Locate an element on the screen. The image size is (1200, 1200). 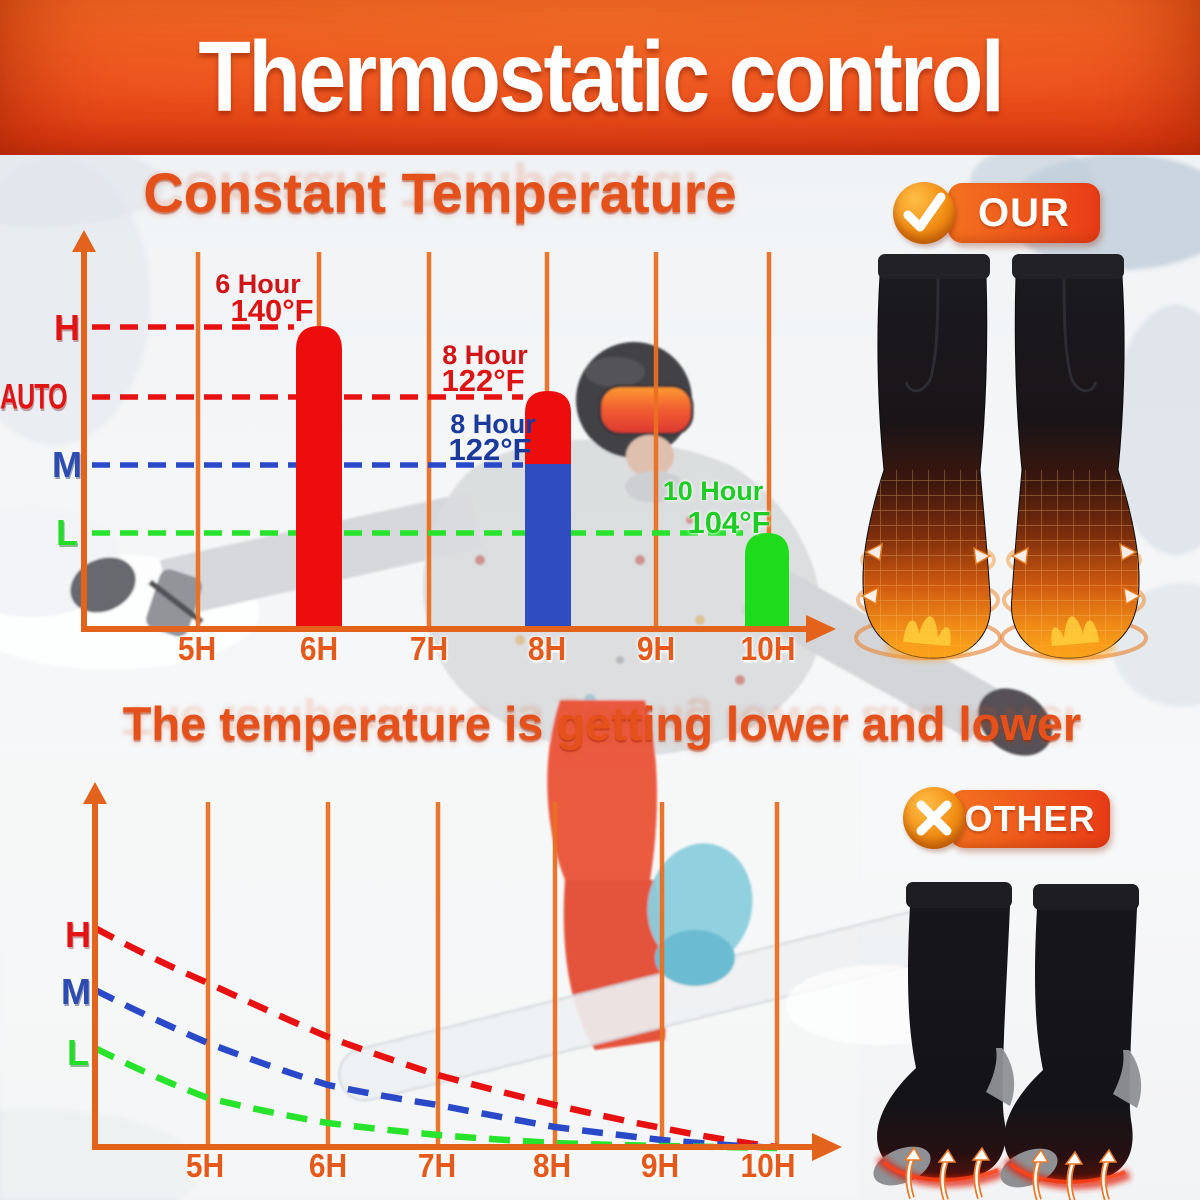
our-badge: OUR is located at coordinates (1024, 213).